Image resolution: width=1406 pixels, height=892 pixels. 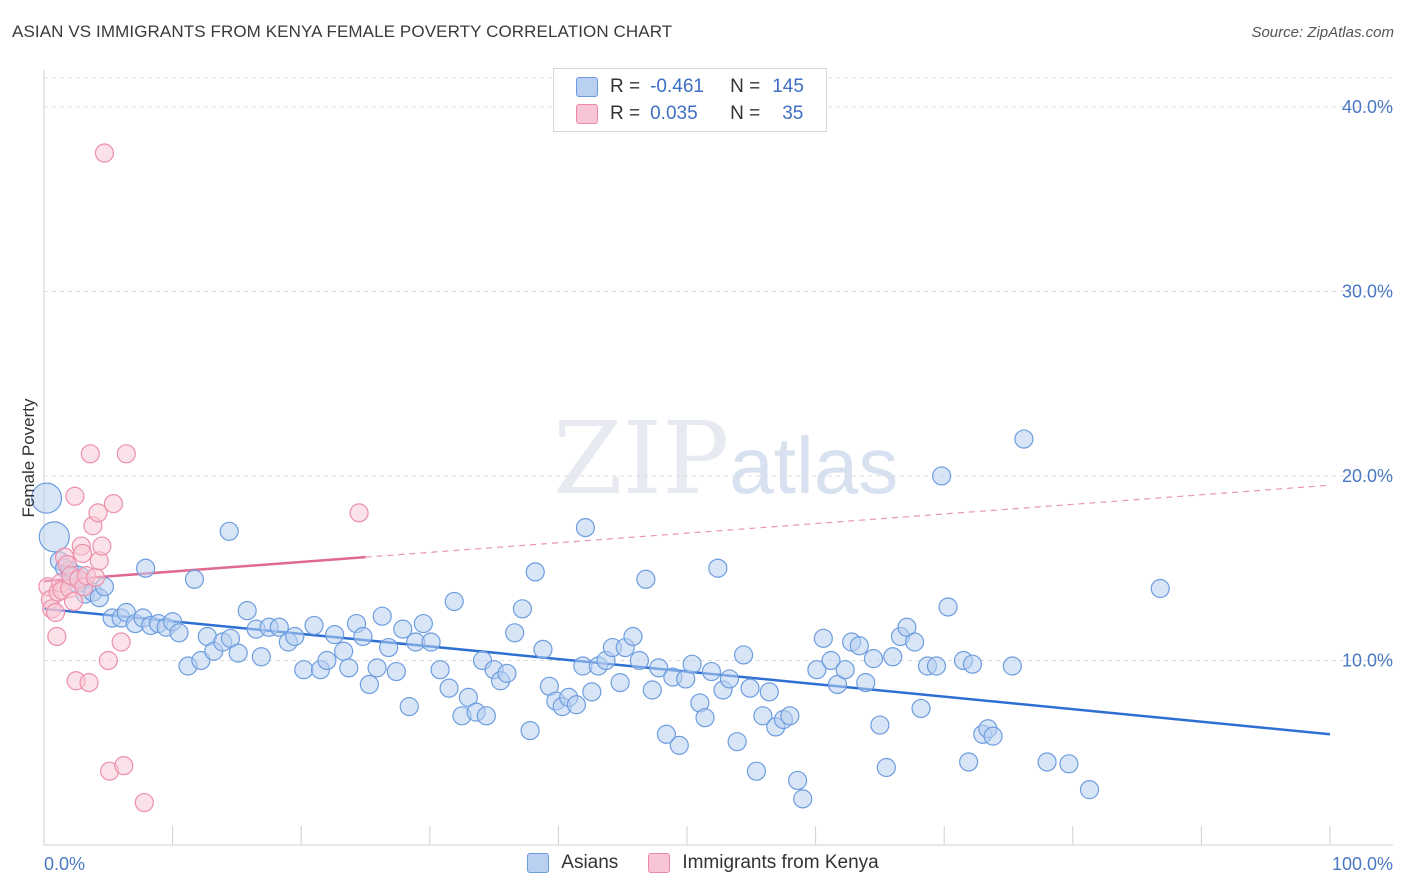 What do you see at coordinates (659, 863) in the screenshot?
I see `series-swatch-kenya` at bounding box center [659, 863].